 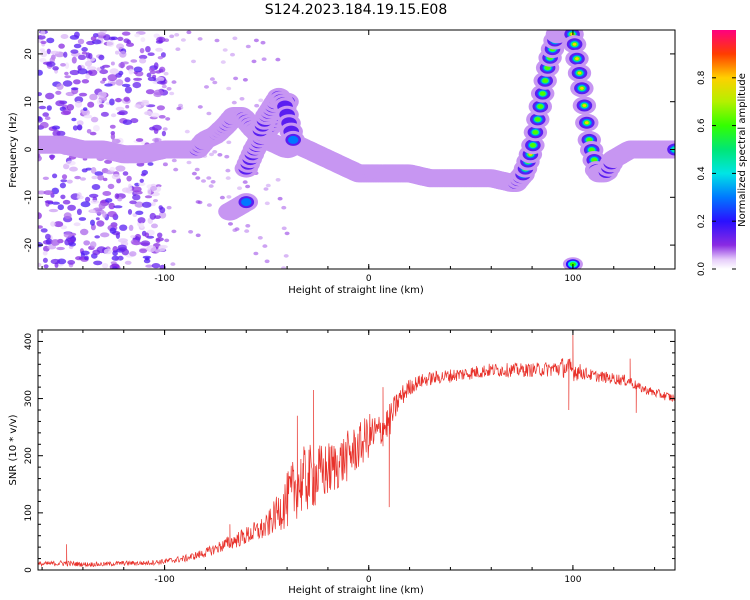 What do you see at coordinates (29, 570) in the screenshot?
I see `y-tick-label: 0` at bounding box center [29, 570].